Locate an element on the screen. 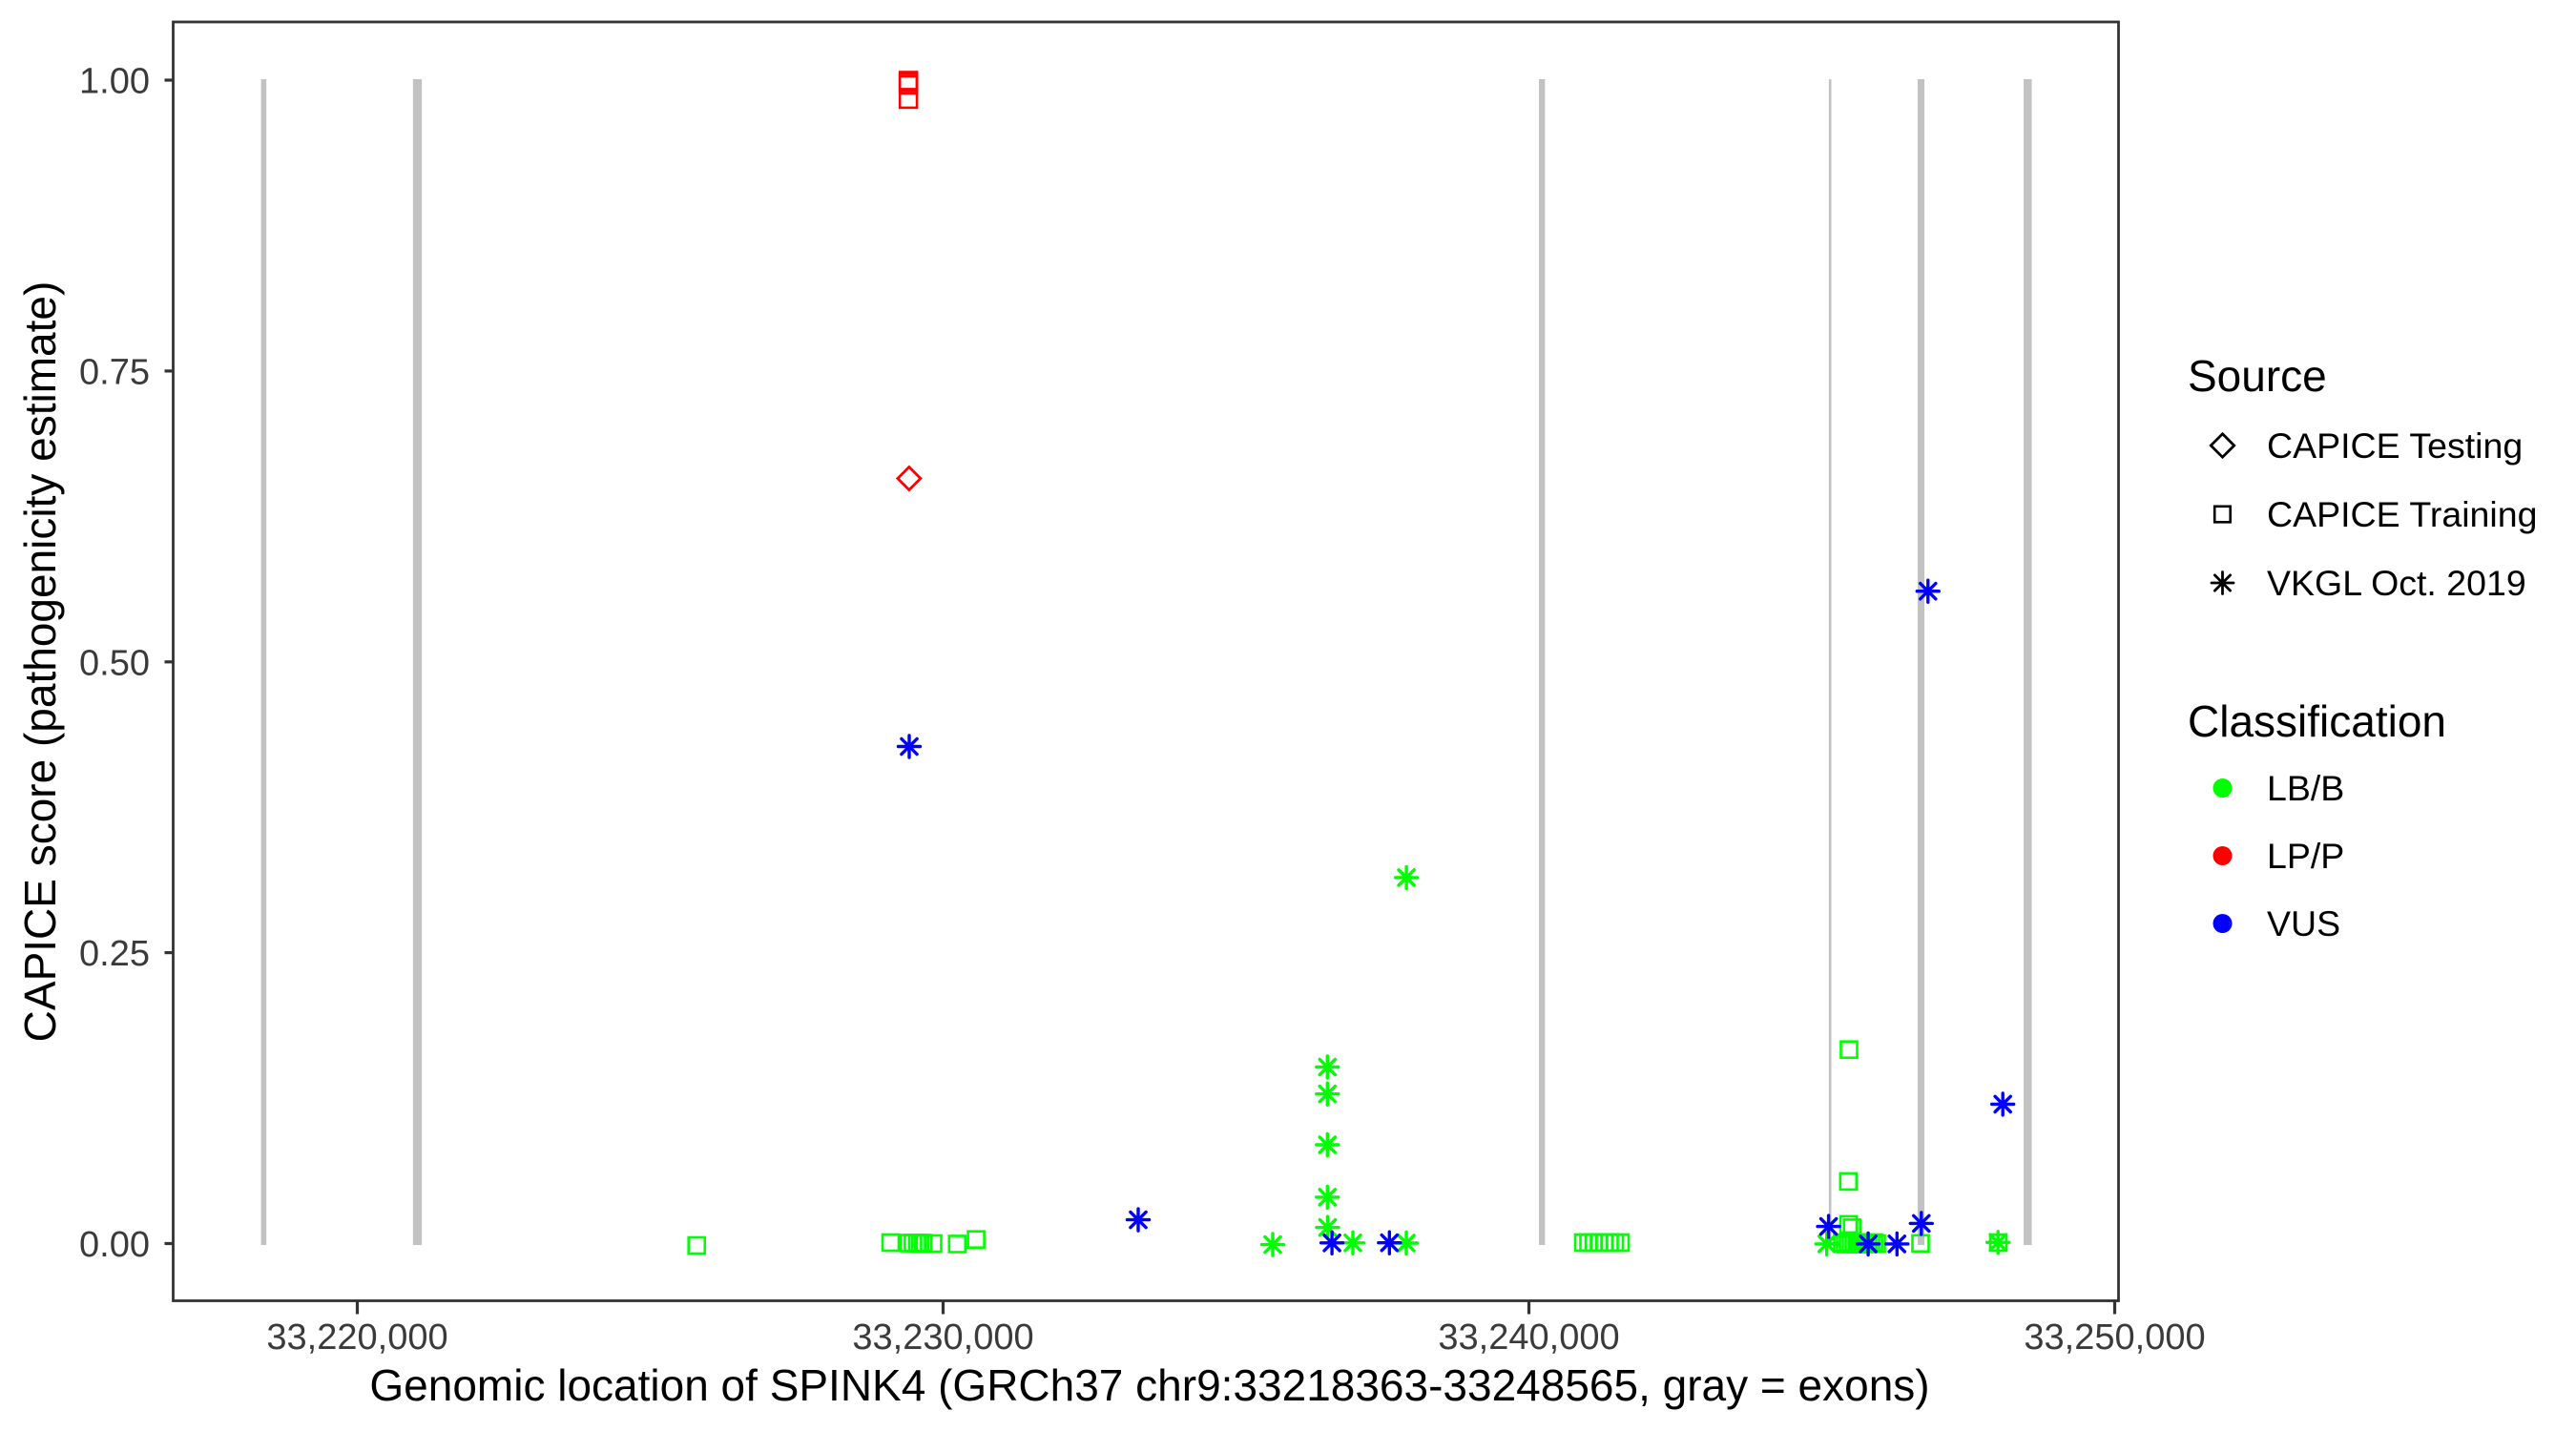 This screenshot has width=2576, height=1431. svg-text: 0.75 is located at coordinates (114, 372).